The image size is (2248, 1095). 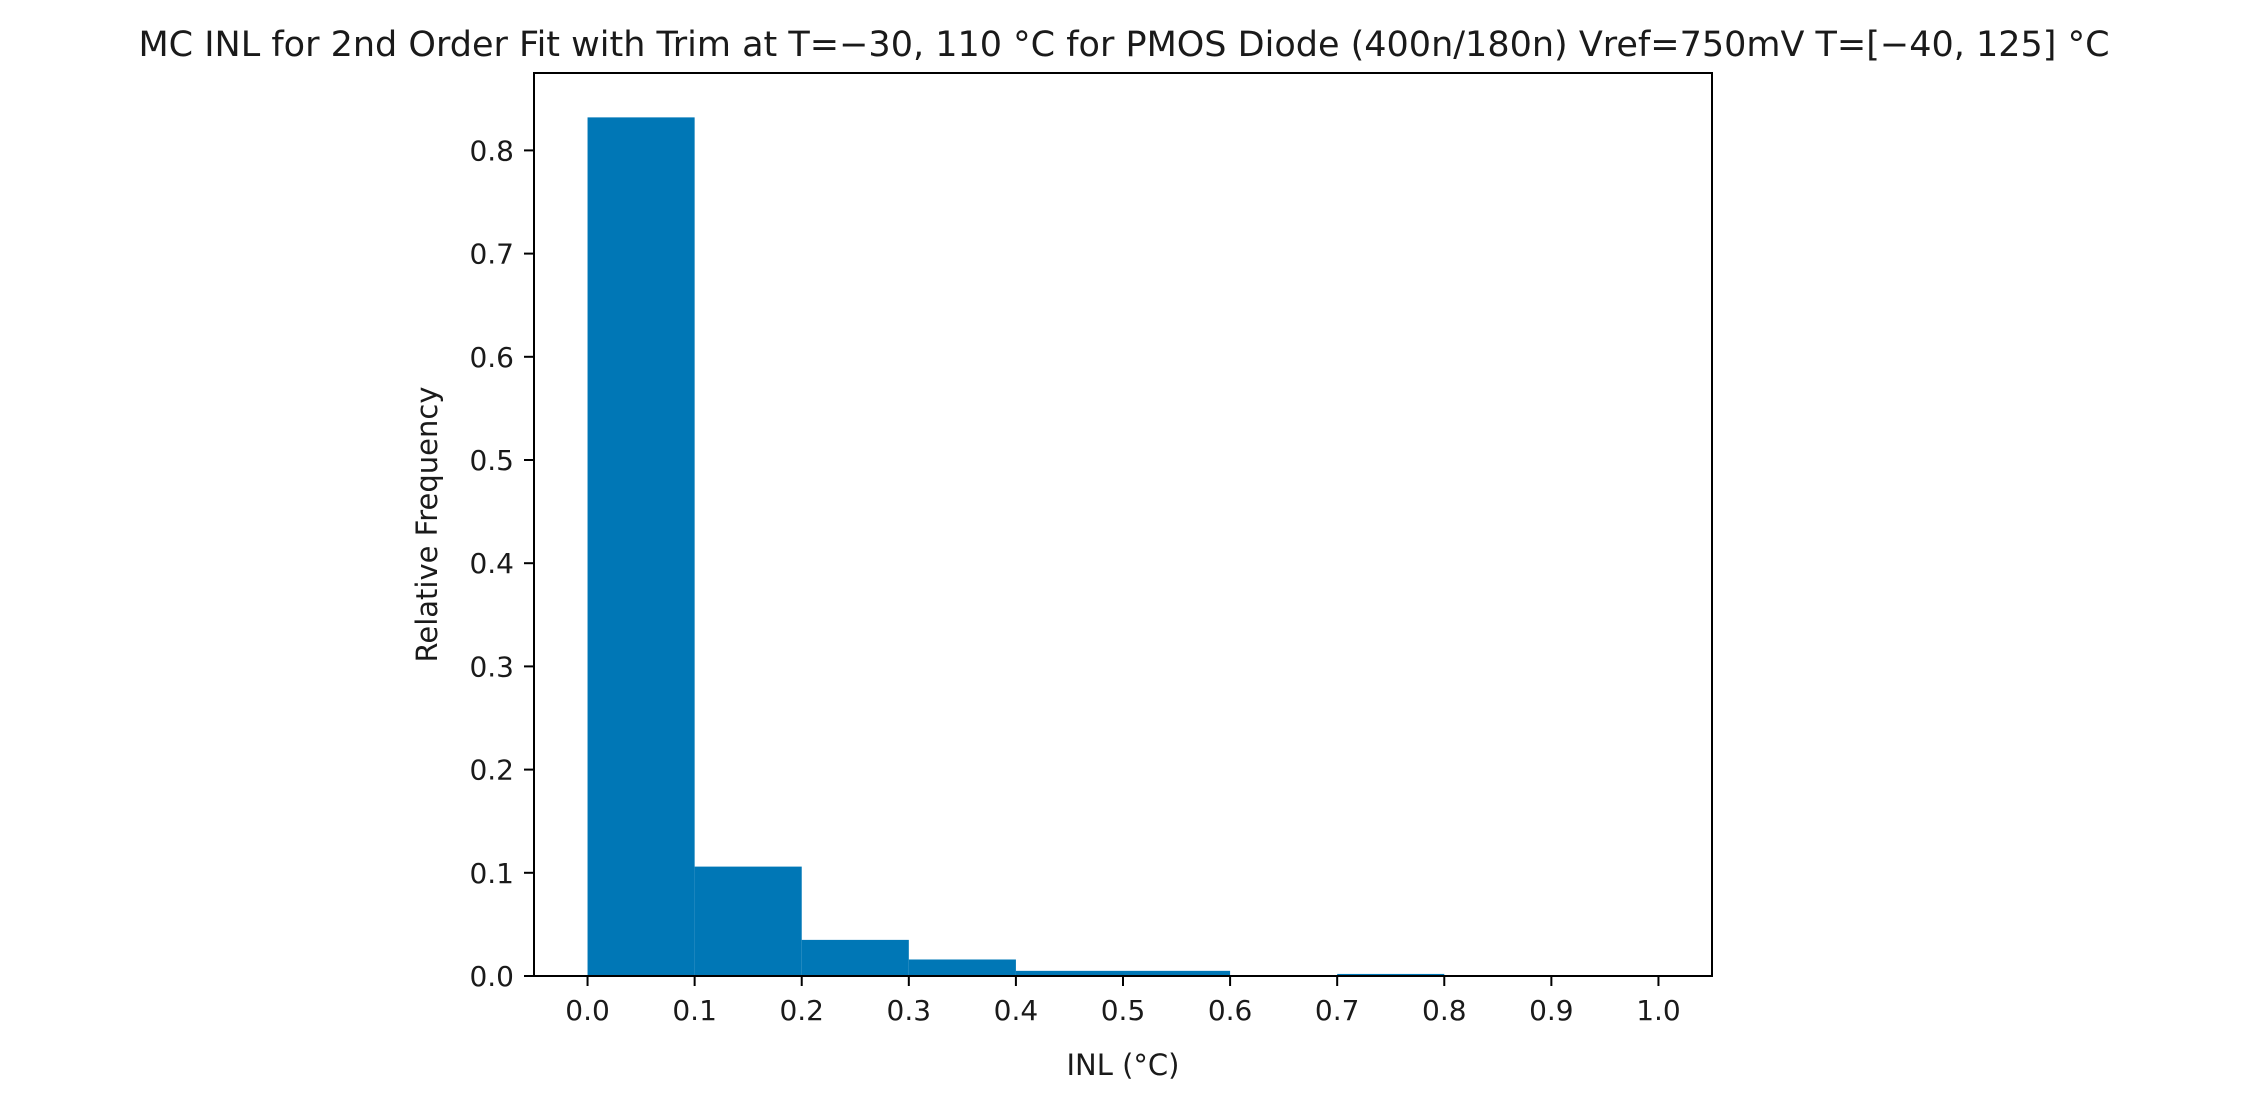 I want to click on y-tick-label: 0.0, so click(x=491, y=976).